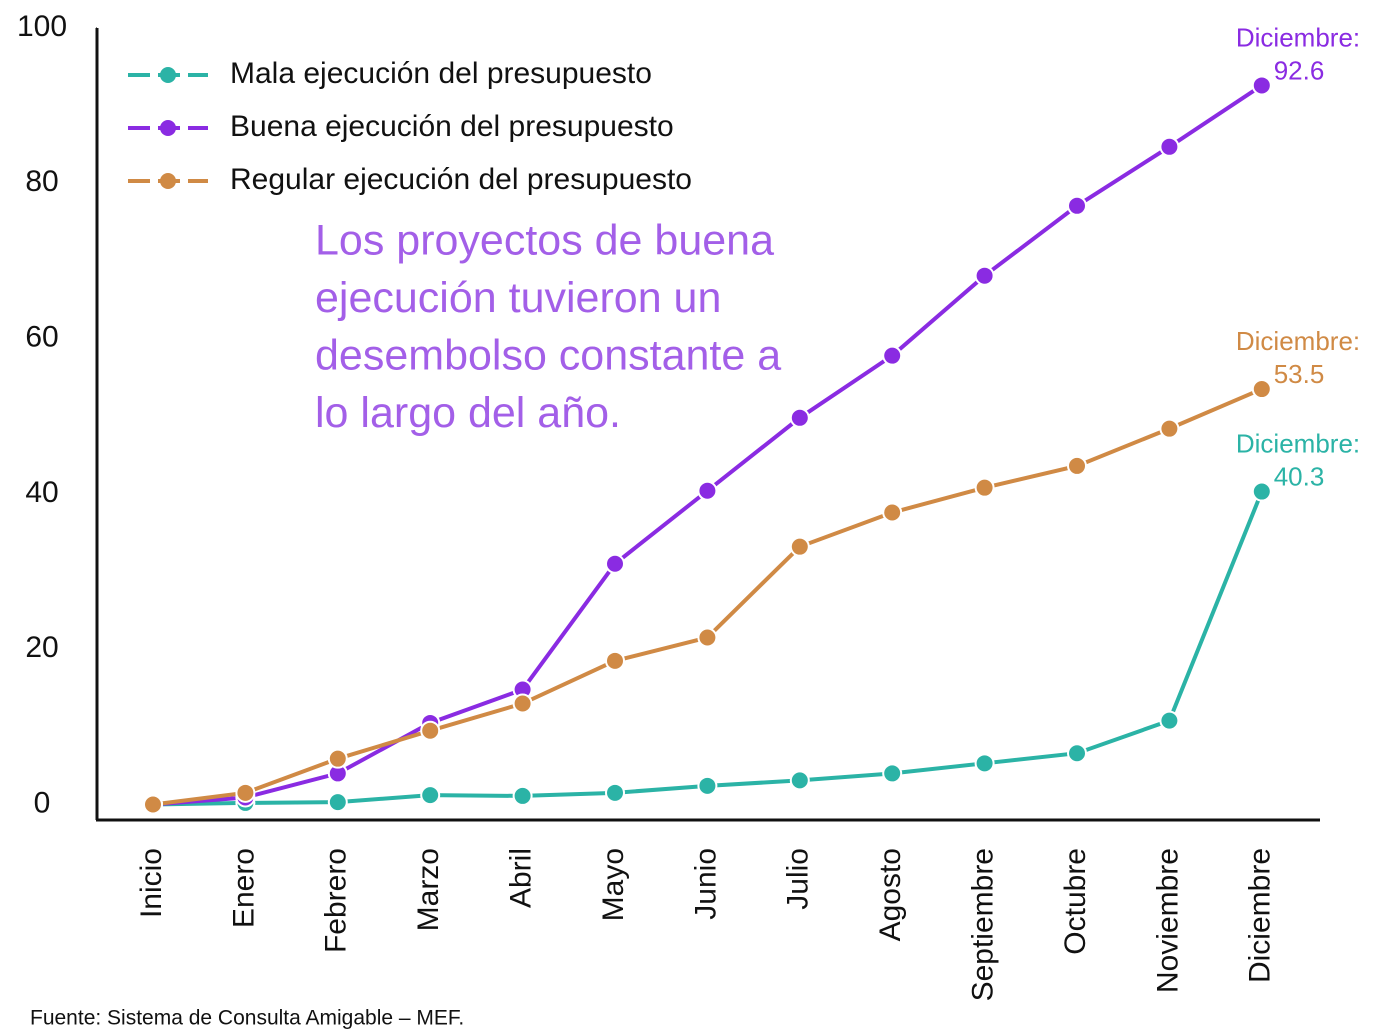  I want to click on x-tick-label: Junio, so click(705, 884).